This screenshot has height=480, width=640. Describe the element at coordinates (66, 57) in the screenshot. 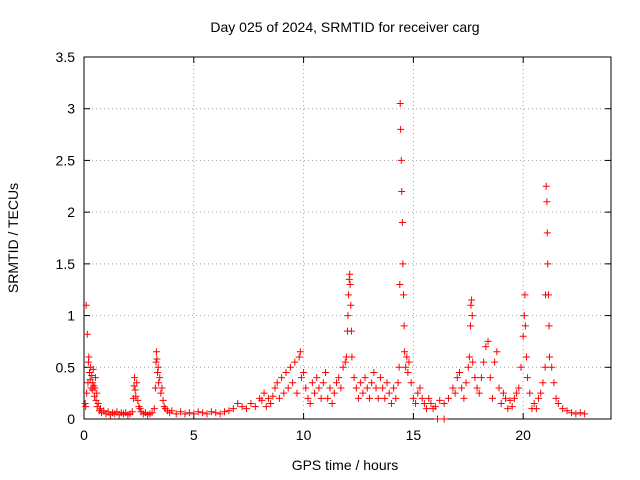

I see `y-tick-label: 3.5` at that location.